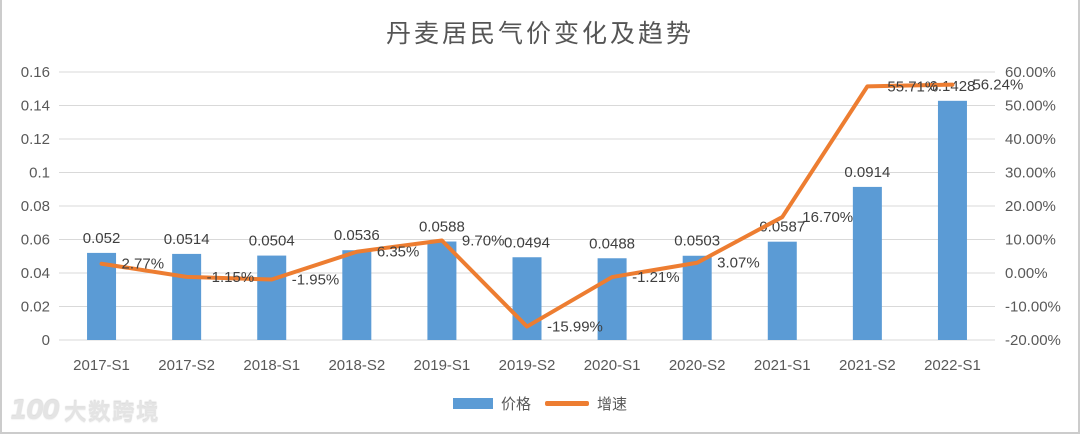 This screenshot has height=434, width=1080. I want to click on line-value-label: 6.35%, so click(398, 252).